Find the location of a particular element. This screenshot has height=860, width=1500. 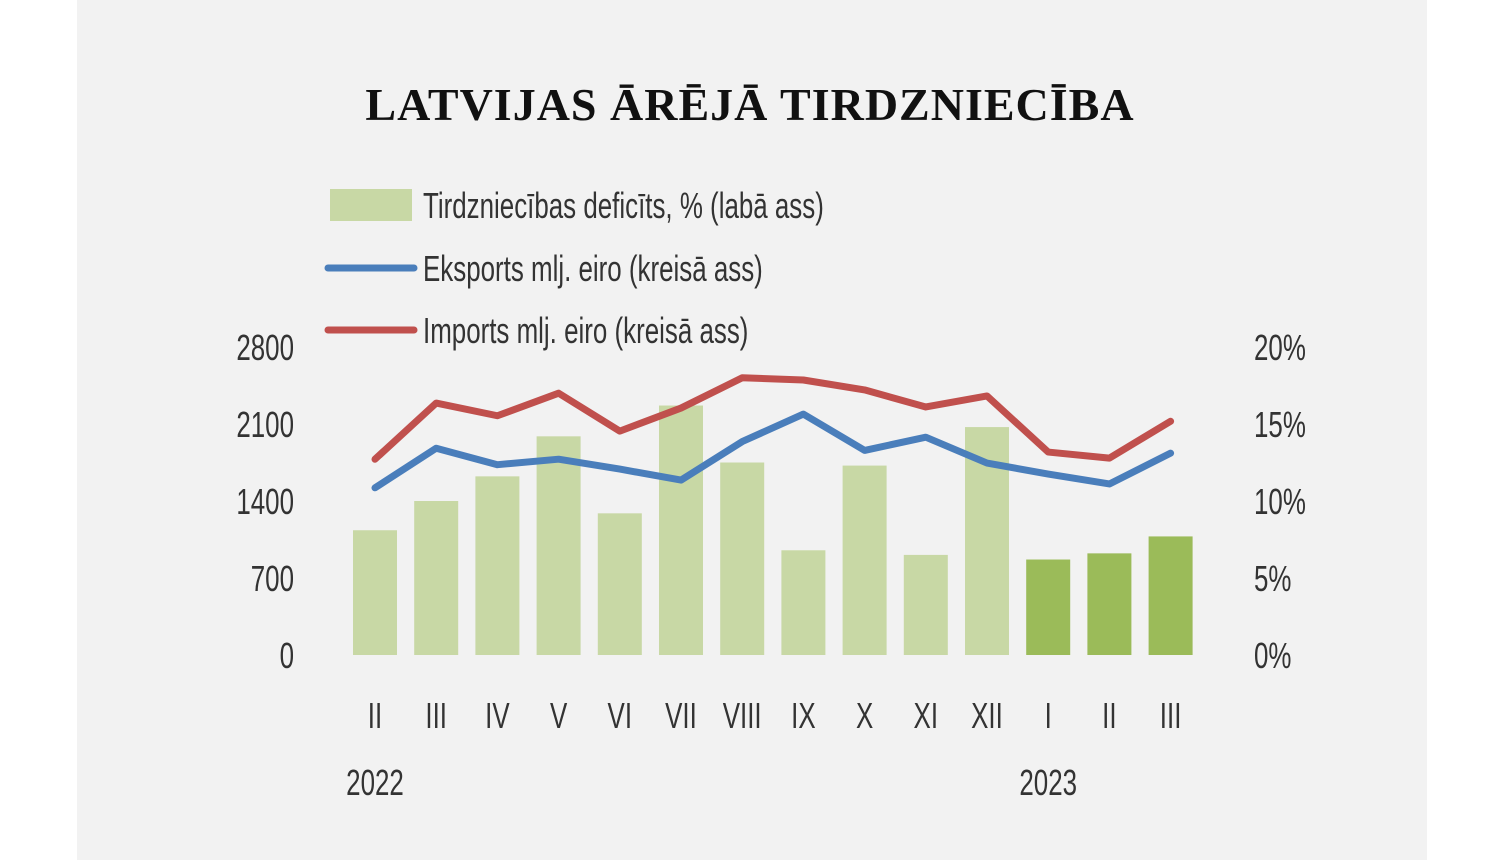

right-tick-label: 20% is located at coordinates (1280, 348).